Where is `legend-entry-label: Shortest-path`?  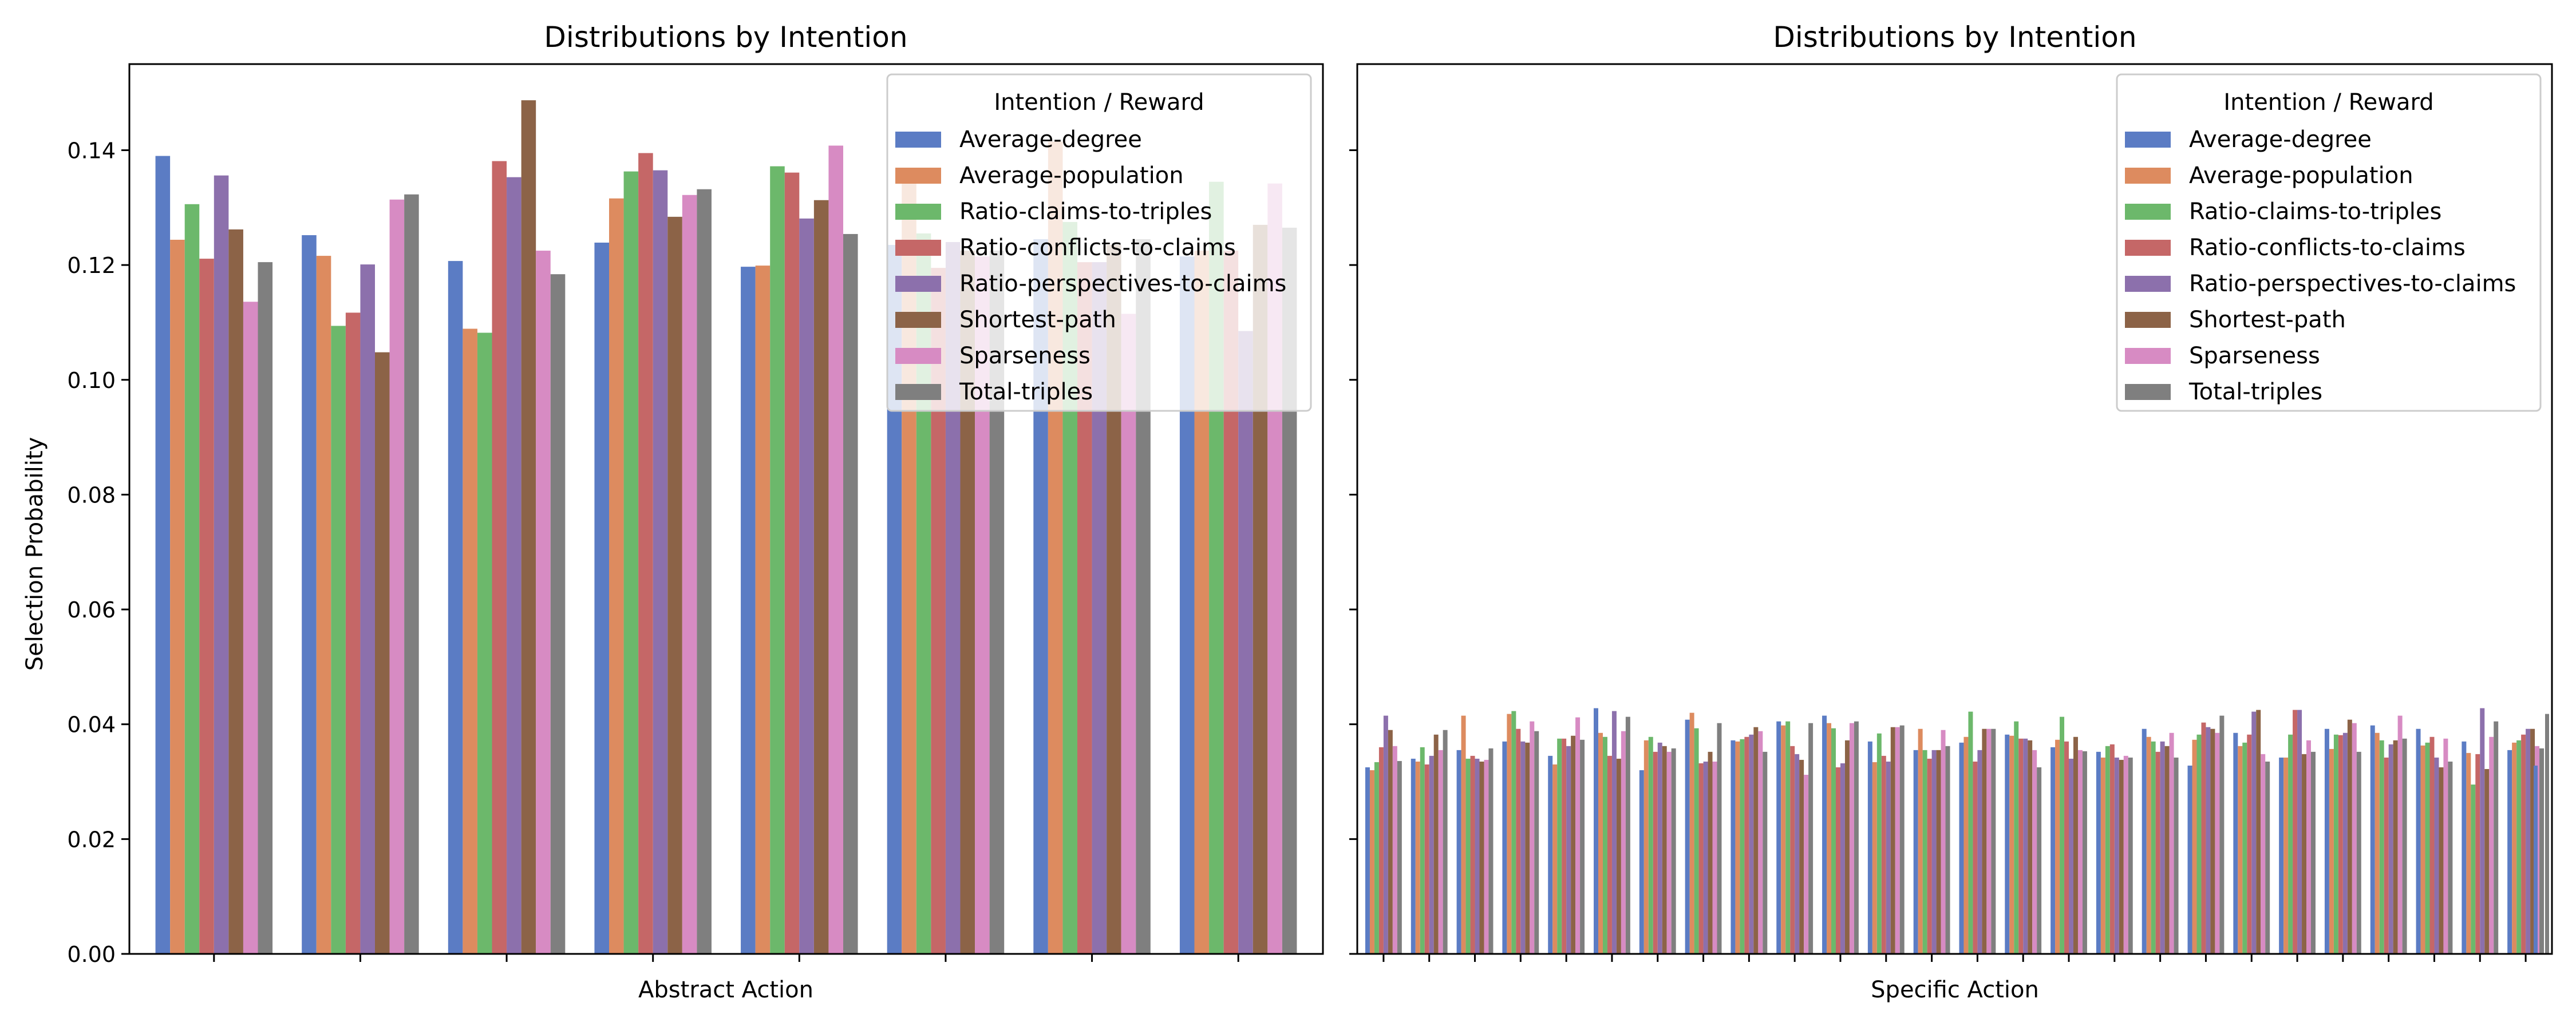 legend-entry-label: Shortest-path is located at coordinates (1037, 320).